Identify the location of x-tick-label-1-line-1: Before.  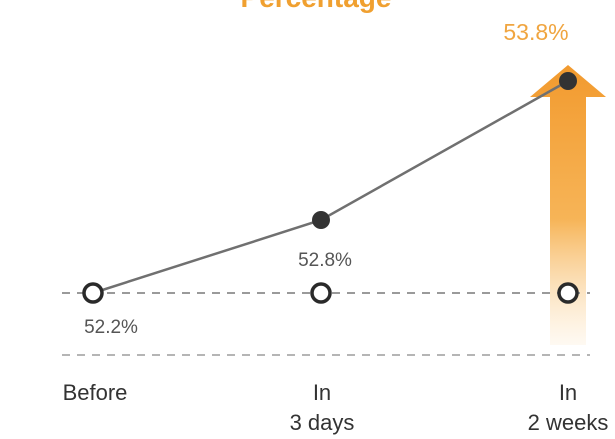
(95, 392).